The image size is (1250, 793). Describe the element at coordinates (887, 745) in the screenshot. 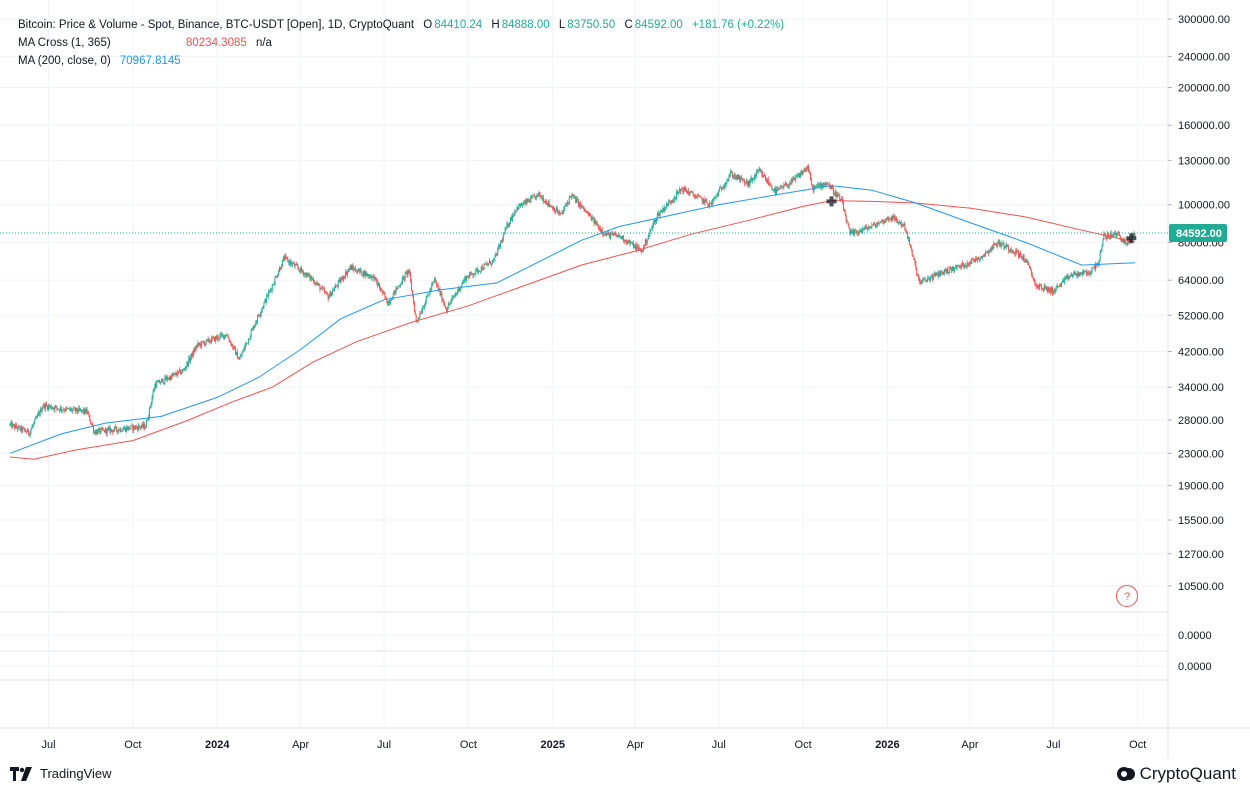

I see `x-tick-label: 2026` at that location.